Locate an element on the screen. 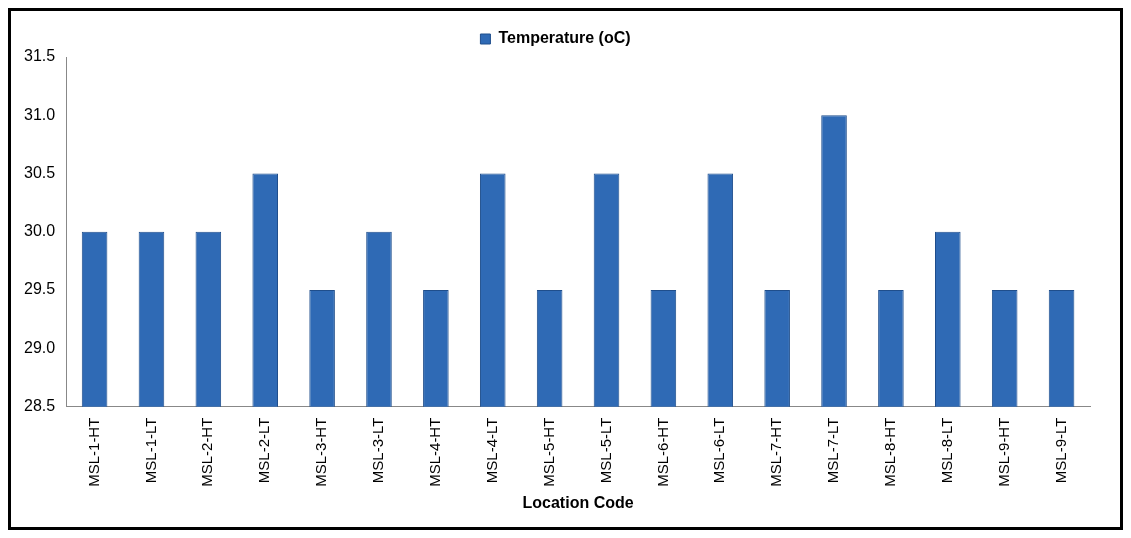  y-tick-label: 29.5 is located at coordinates (40, 289).